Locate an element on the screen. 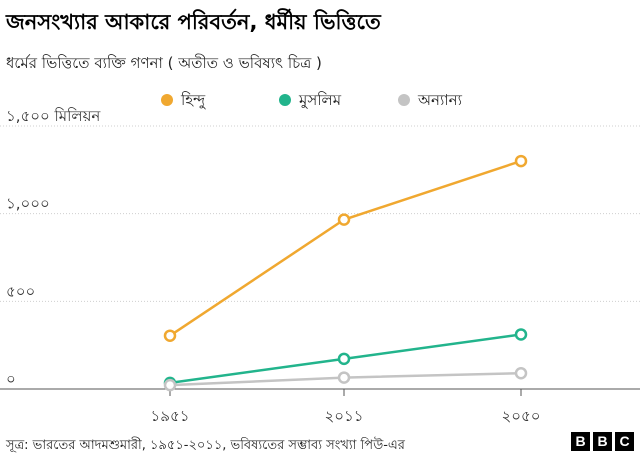 The image size is (640, 459). y-tick-label: ০ is located at coordinates (11, 379).